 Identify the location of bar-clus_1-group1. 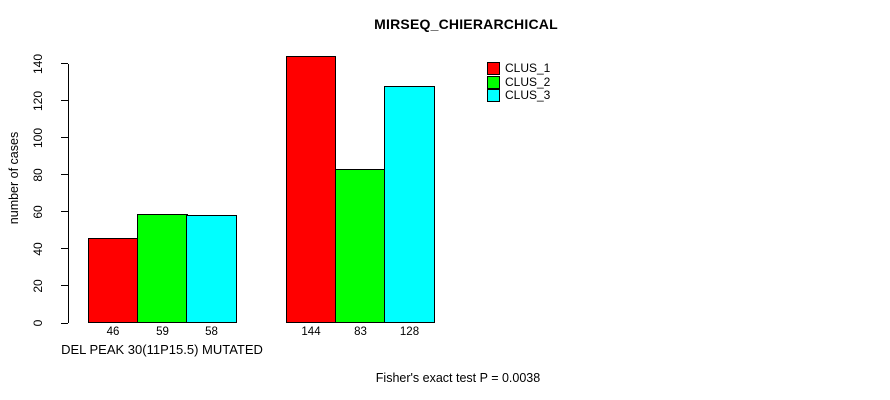
(113, 280).